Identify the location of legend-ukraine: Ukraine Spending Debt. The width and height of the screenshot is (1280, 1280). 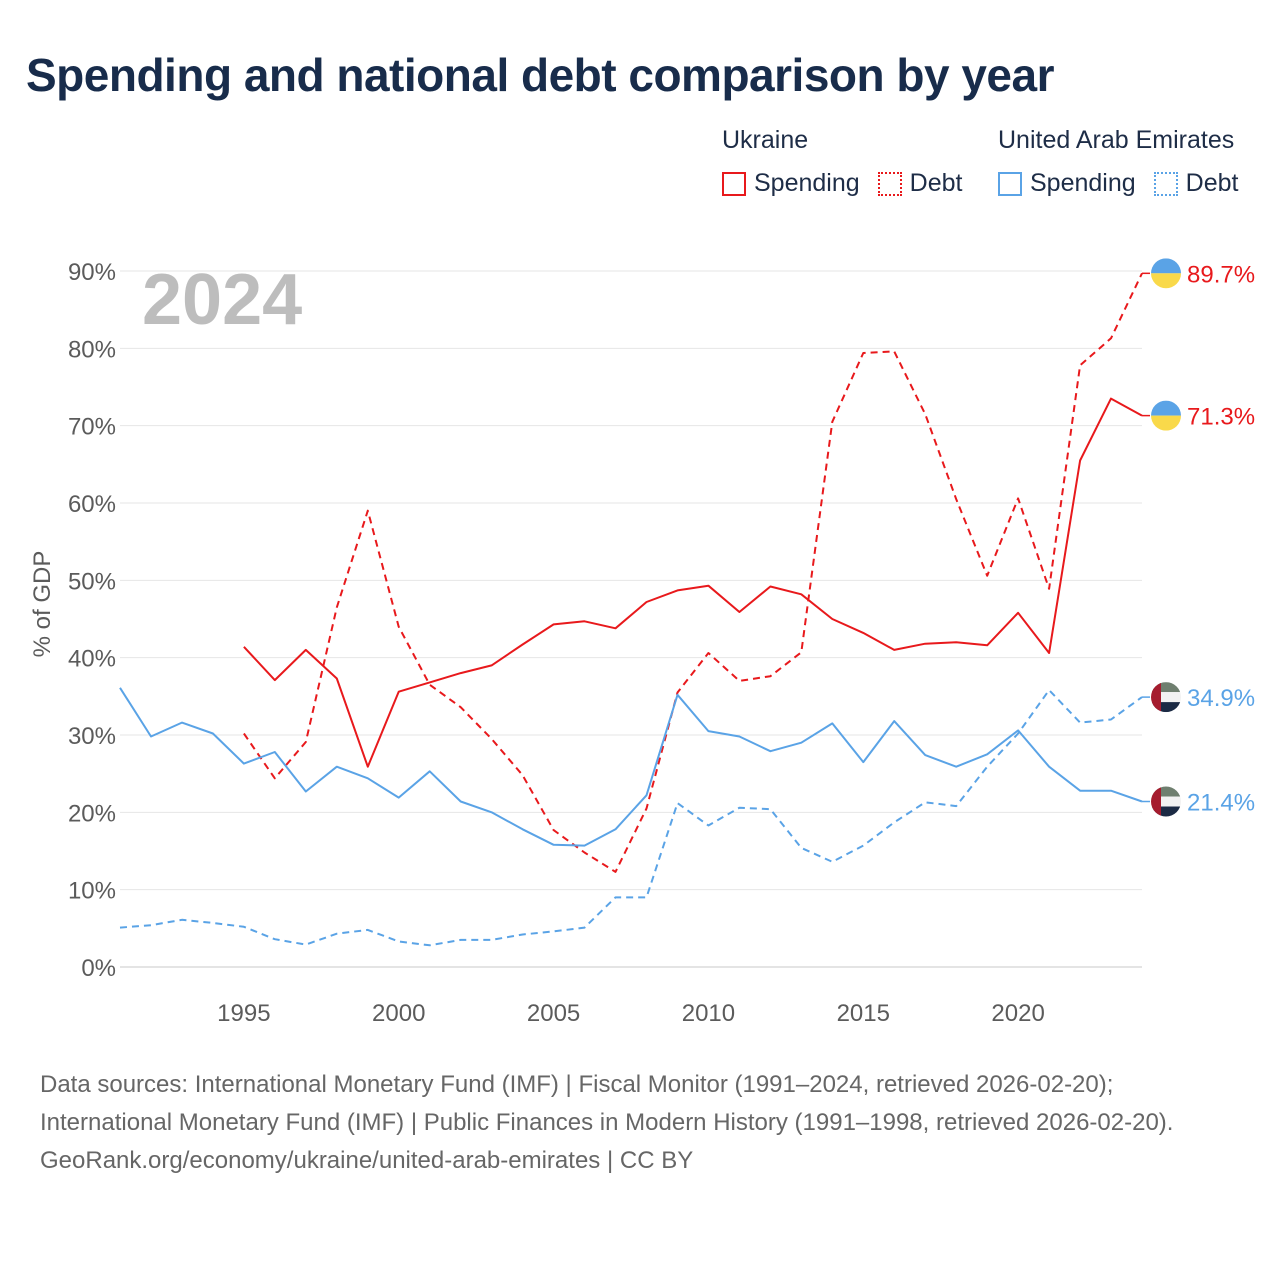
(851, 162).